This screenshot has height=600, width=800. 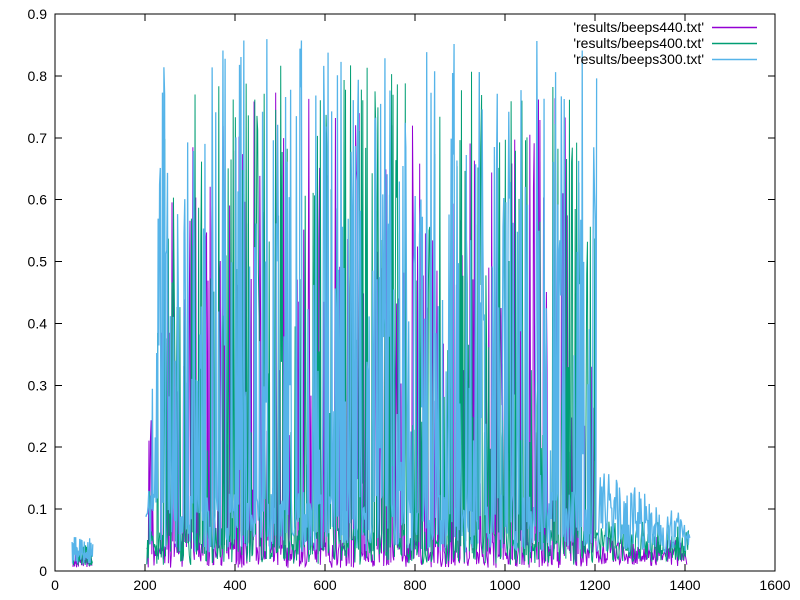 I want to click on x-tick-label: 0, so click(x=55, y=585).